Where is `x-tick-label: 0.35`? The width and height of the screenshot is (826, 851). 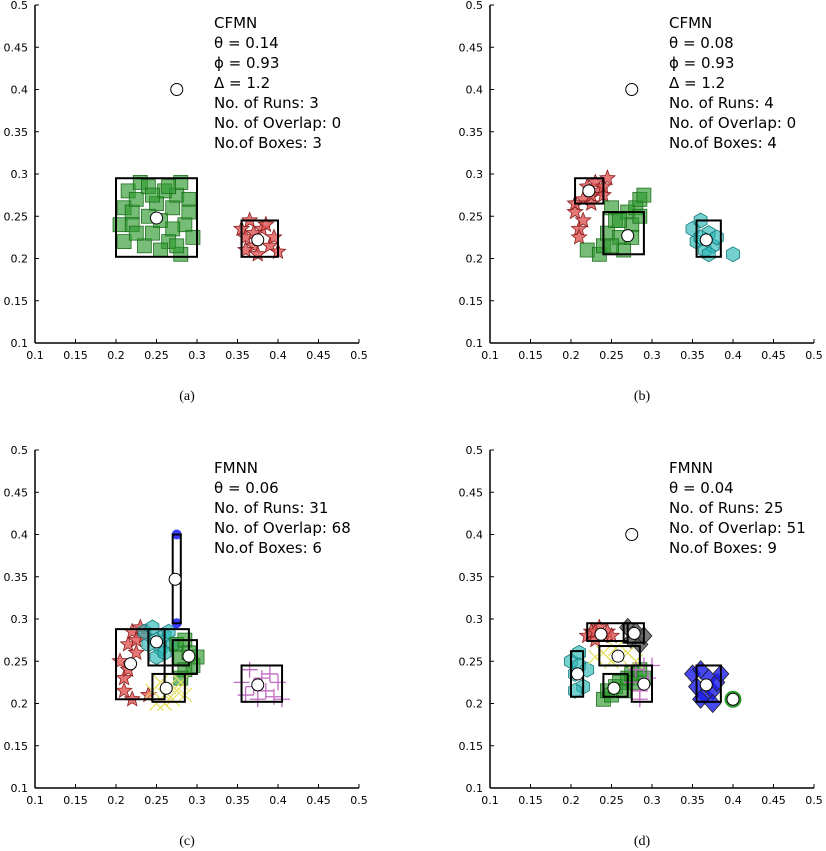
x-tick-label: 0.35 is located at coordinates (692, 800).